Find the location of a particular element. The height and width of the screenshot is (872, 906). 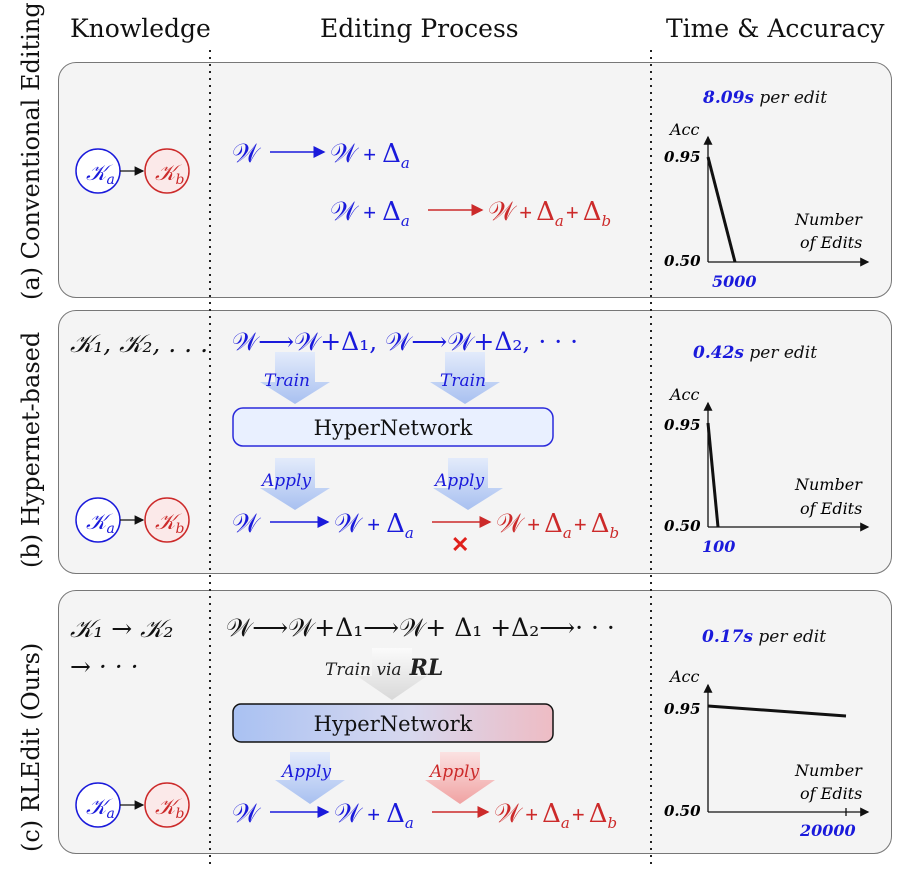

header-time-accuracy: Time & Accuracy is located at coordinates (775, 28).